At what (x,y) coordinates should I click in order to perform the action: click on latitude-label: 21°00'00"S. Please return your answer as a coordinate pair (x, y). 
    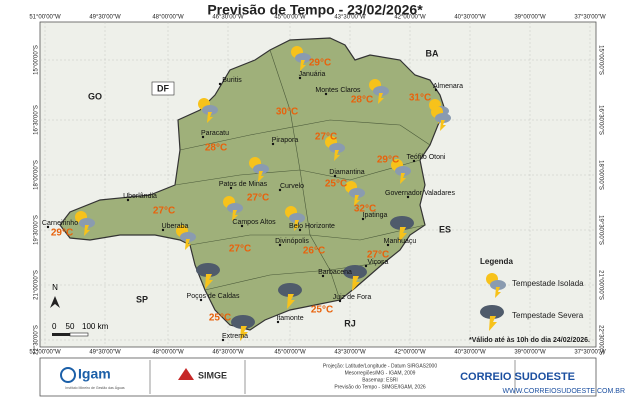
    Looking at the image, I should click on (600, 285).